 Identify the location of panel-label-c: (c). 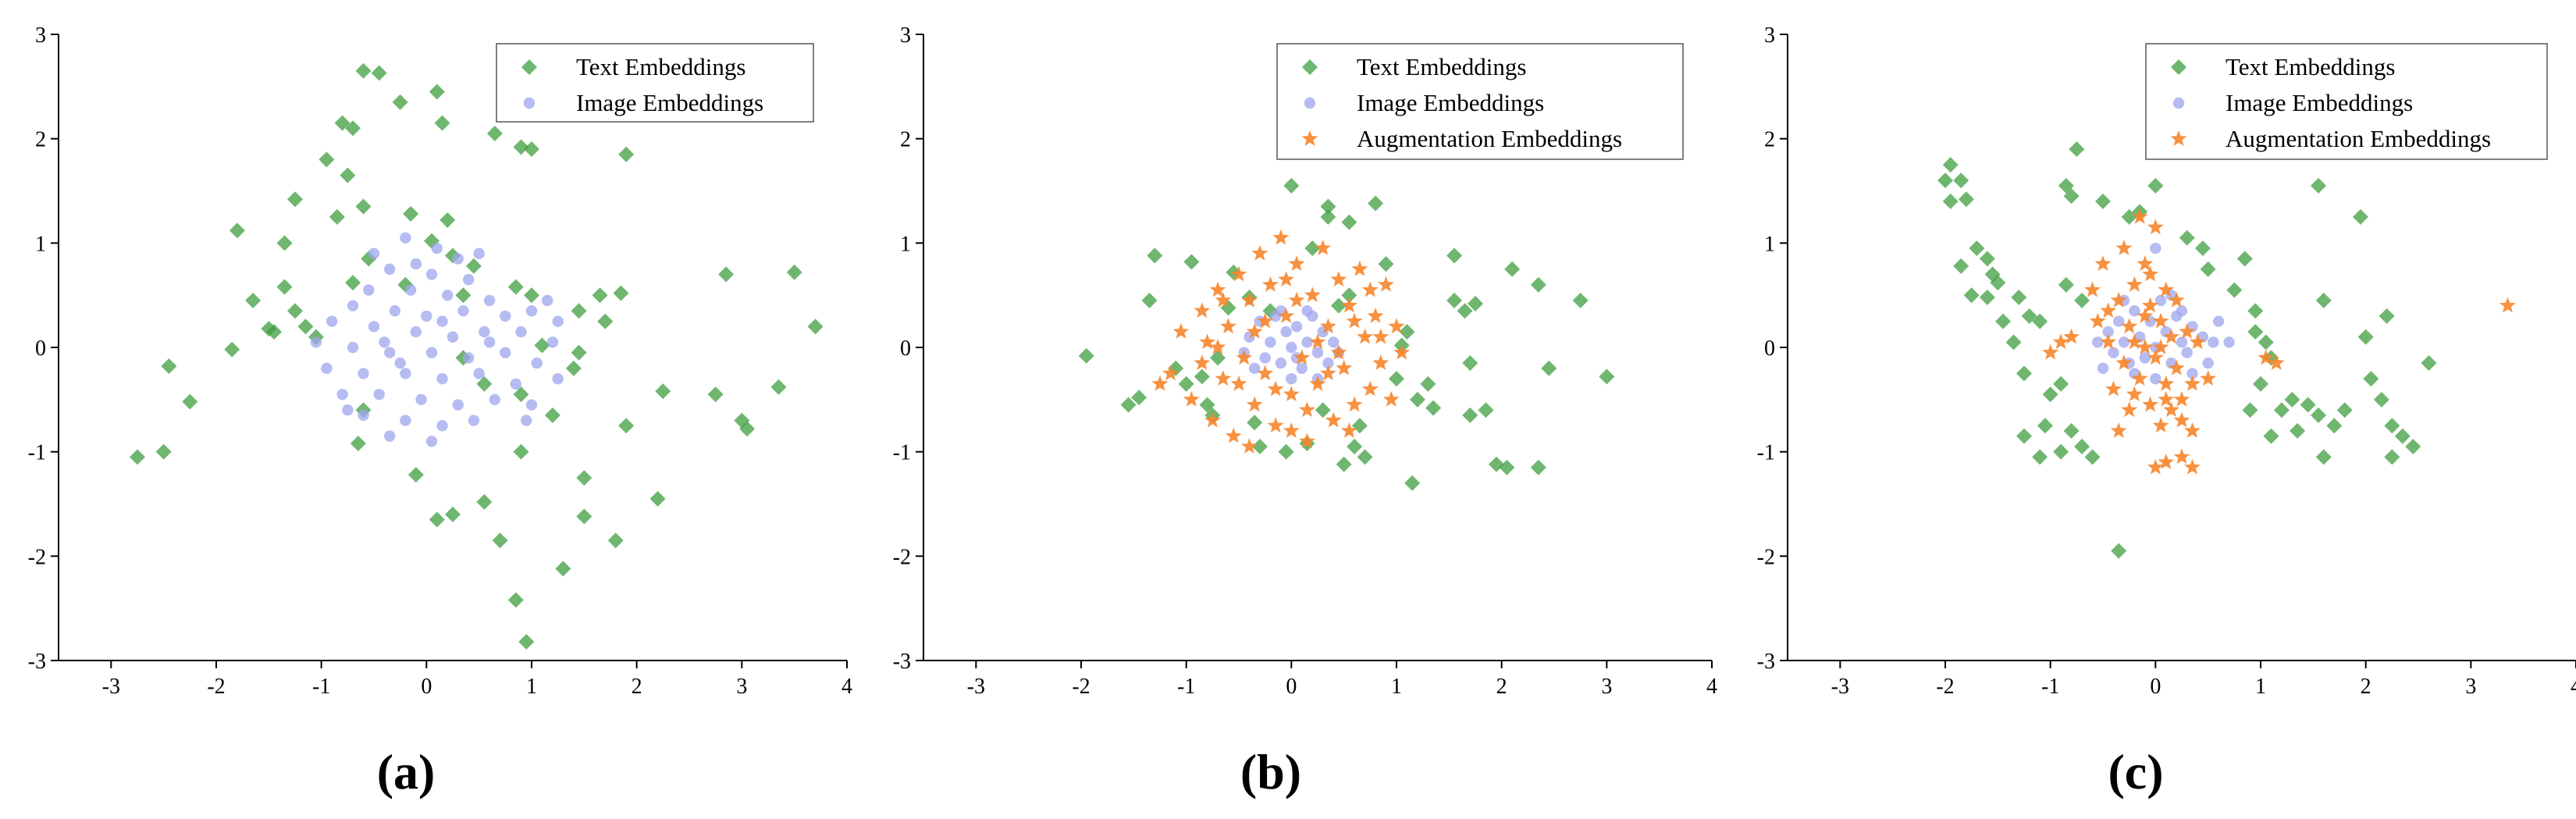
(2135, 771).